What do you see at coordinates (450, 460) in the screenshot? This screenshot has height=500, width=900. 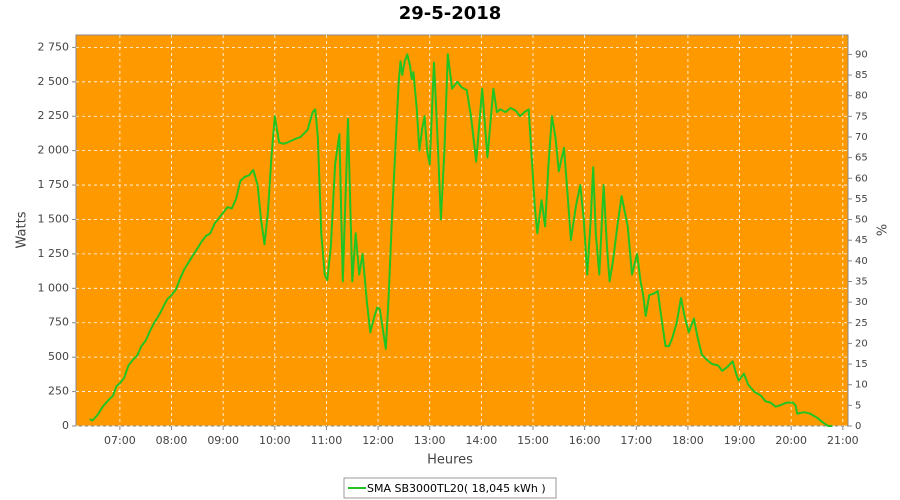 I see `x-axis-title: Heures` at bounding box center [450, 460].